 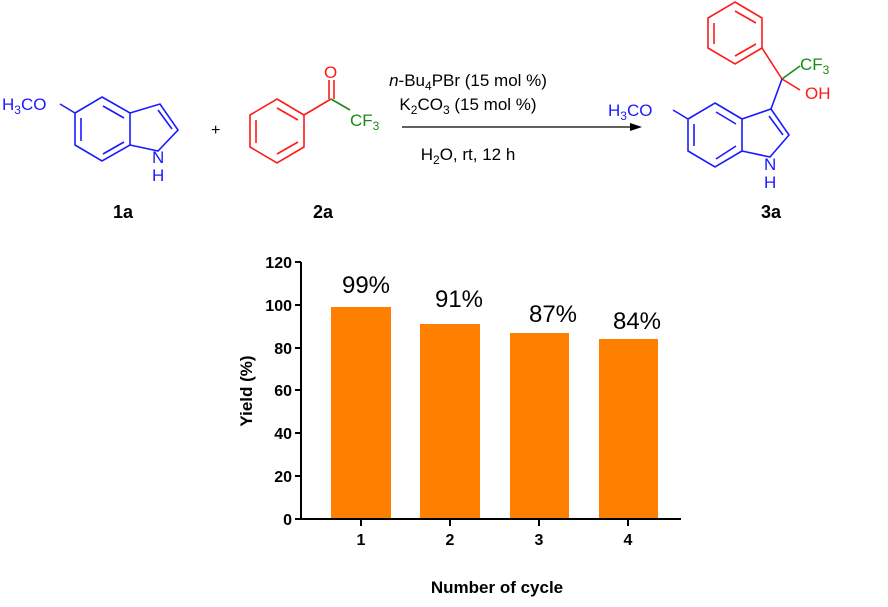 I want to click on nh-n-3a: N, so click(x=770, y=164).